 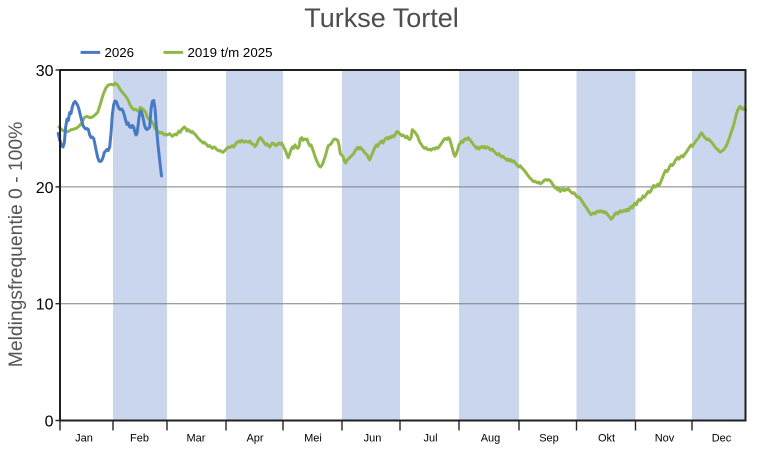 I want to click on svg-text: Feb, so click(x=139, y=439).